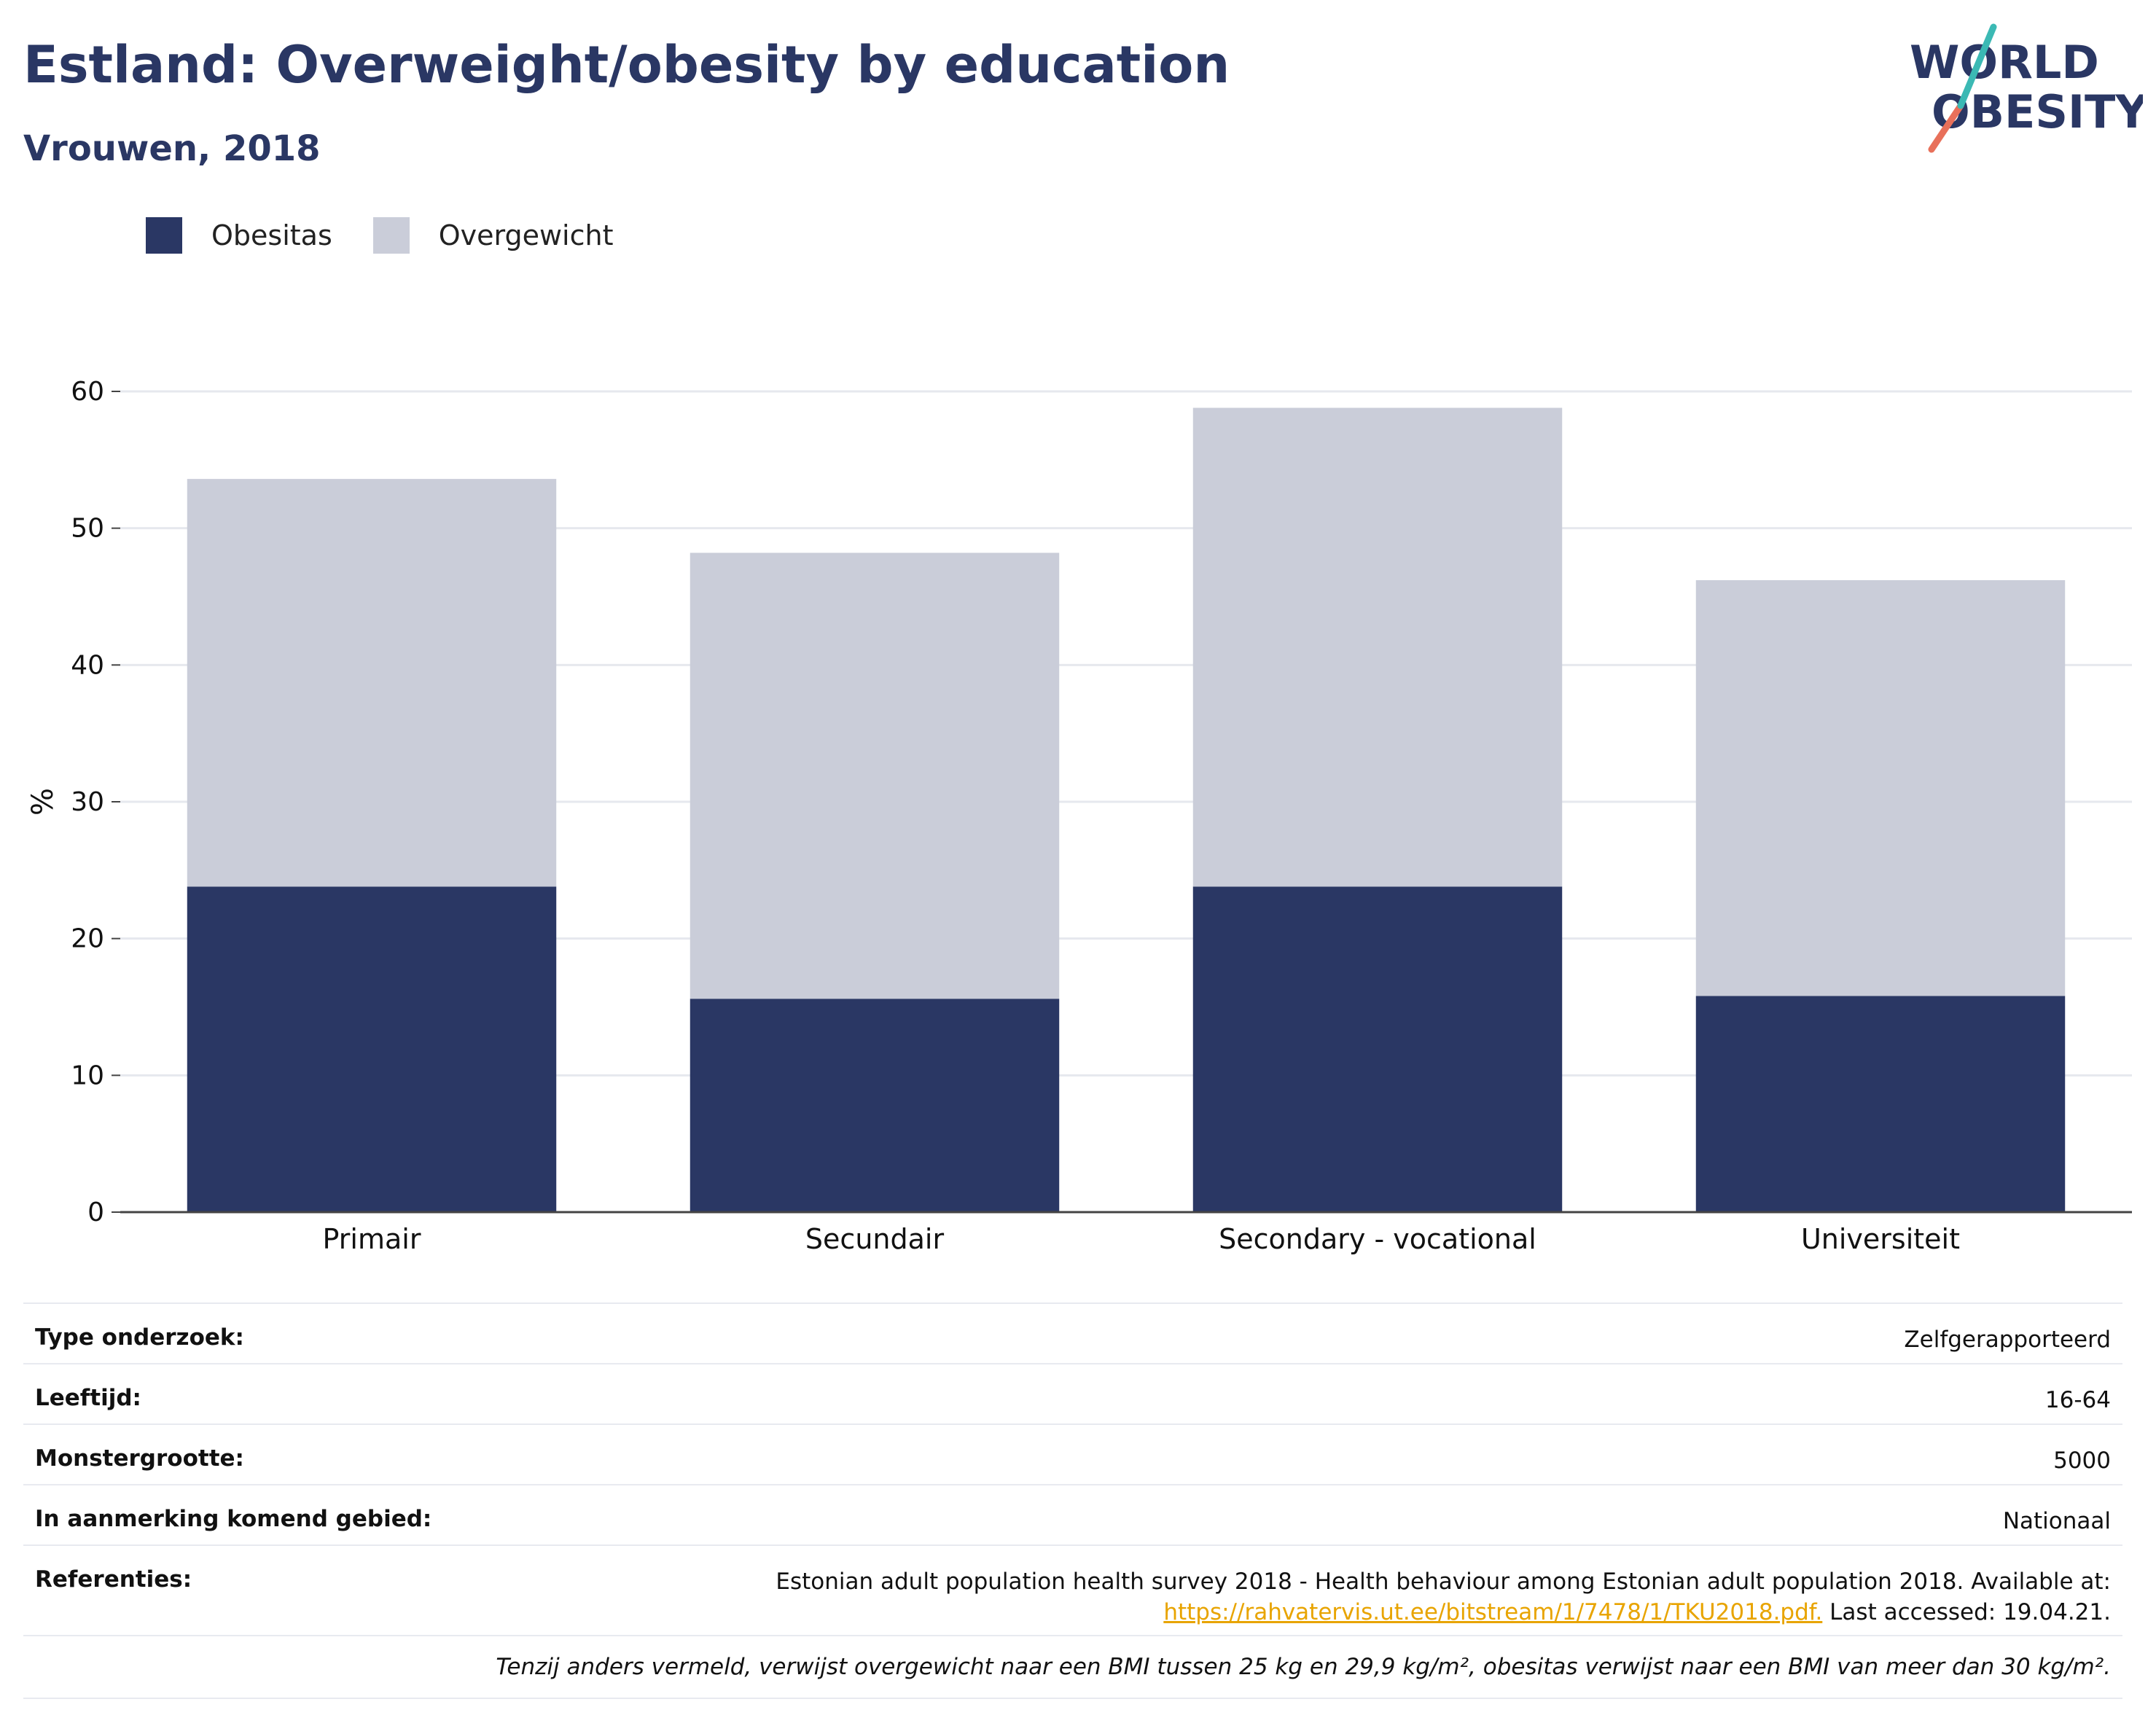 Image resolution: width=2156 pixels, height=1734 pixels. Describe the element at coordinates (2004, 63) in the screenshot. I see `logo-line1: WORLD` at that location.